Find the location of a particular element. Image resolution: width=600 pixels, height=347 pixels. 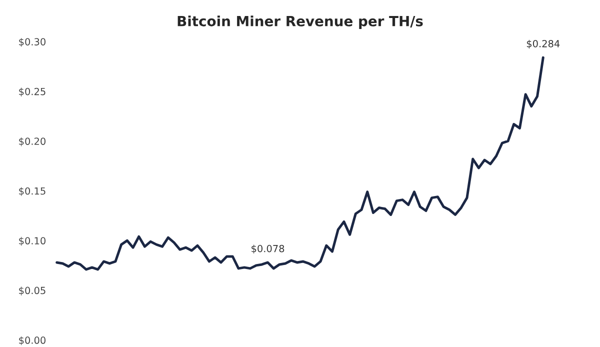

chart-title: Bitcoin Miner Revenue per TH/s is located at coordinates (300, 23).